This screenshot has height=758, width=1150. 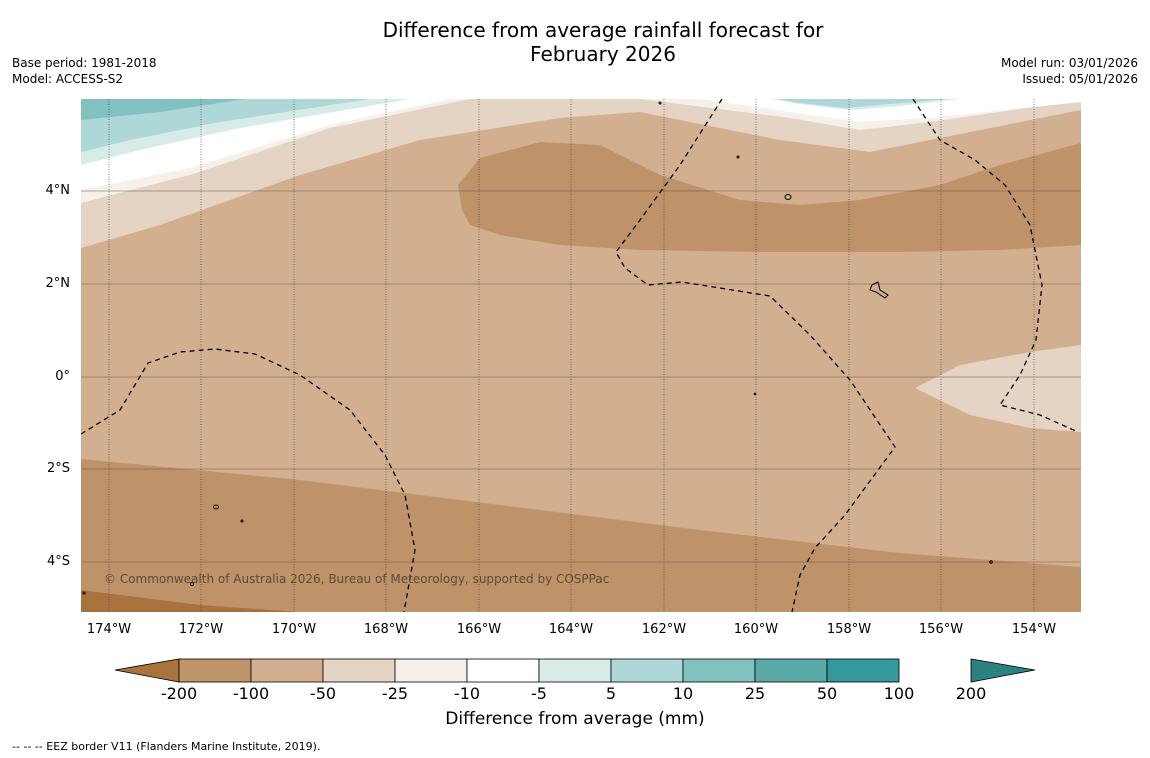 What do you see at coordinates (467, 693) in the screenshot?
I see `colorbar-tick: -10` at bounding box center [467, 693].